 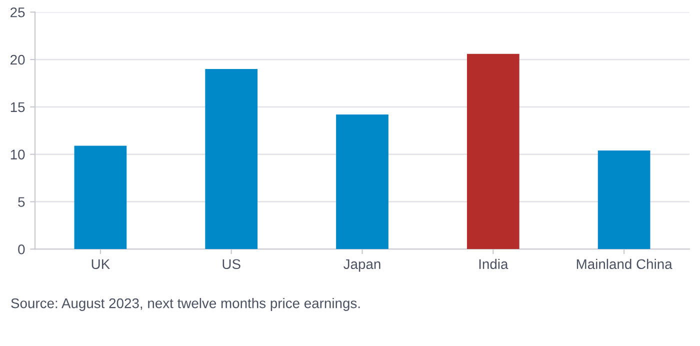 What do you see at coordinates (21, 249) in the screenshot?
I see `y-tick-label: 0` at bounding box center [21, 249].